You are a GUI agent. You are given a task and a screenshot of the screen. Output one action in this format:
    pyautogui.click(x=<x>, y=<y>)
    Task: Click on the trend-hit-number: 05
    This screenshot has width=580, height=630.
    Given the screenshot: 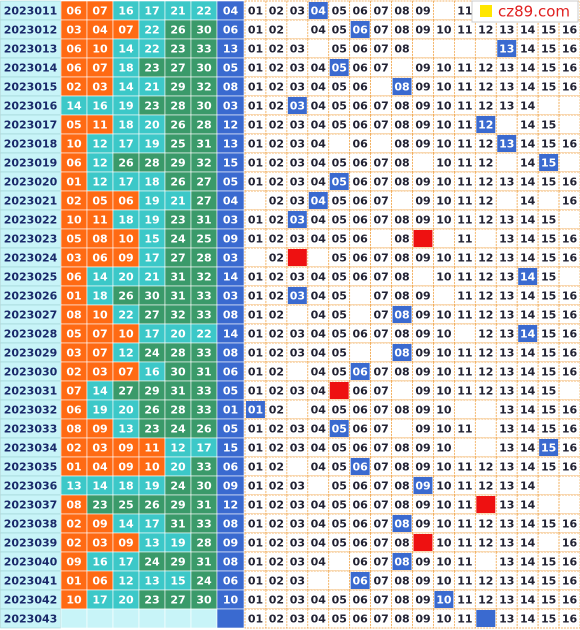 What is the action you would take?
    pyautogui.click(x=339, y=182)
    